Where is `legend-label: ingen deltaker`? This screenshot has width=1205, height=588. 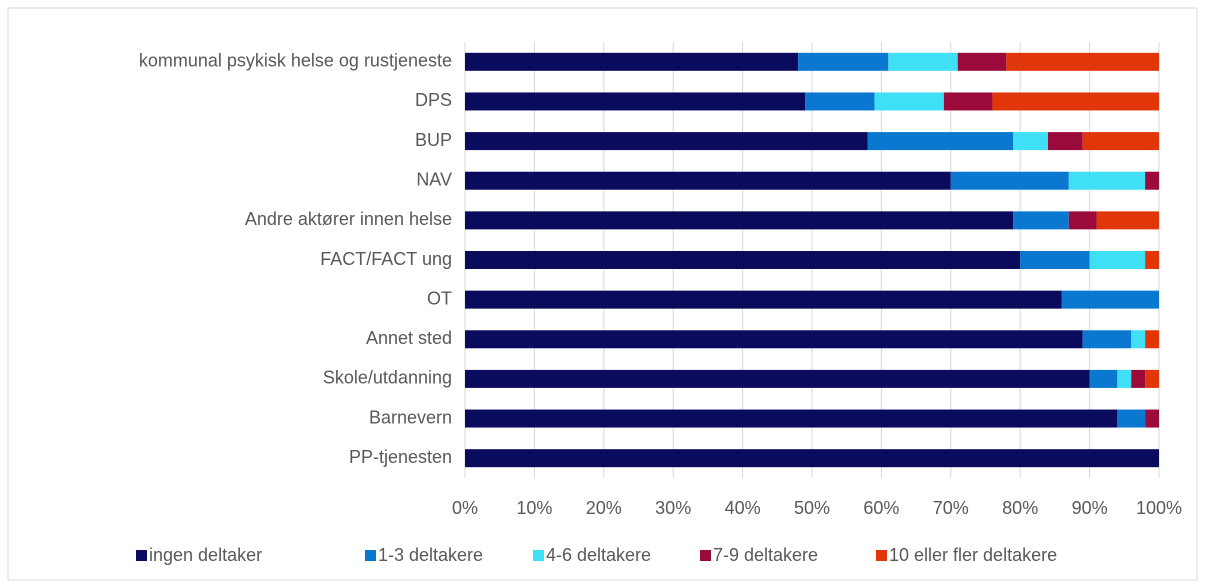 legend-label: ingen deltaker is located at coordinates (205, 555).